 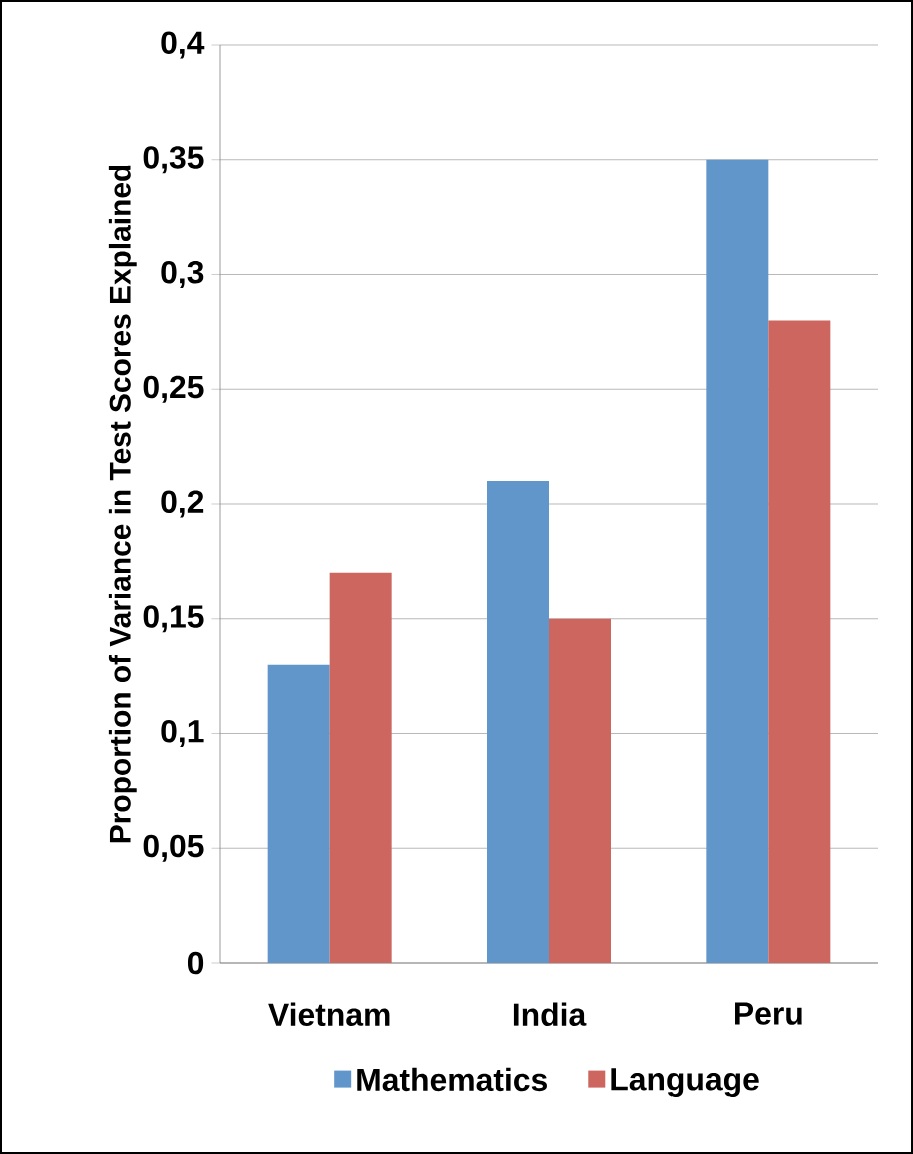 I want to click on x-tick-label: India, so click(x=550, y=1014).